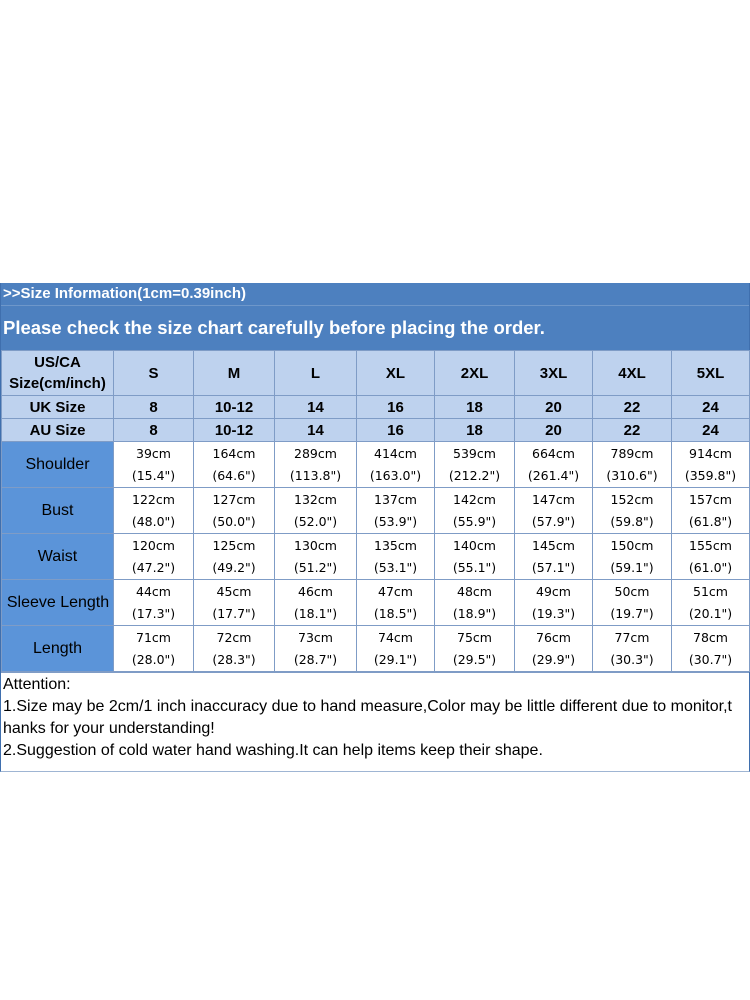 The height and width of the screenshot is (1000, 750). Describe the element at coordinates (315, 556) in the screenshot. I see `measurement-cell: 130cm (51.2")` at that location.